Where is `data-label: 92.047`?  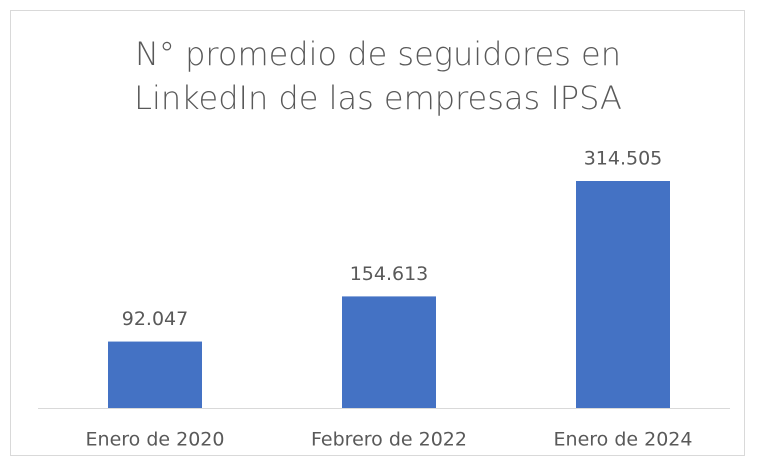
data-label: 92.047 is located at coordinates (155, 319).